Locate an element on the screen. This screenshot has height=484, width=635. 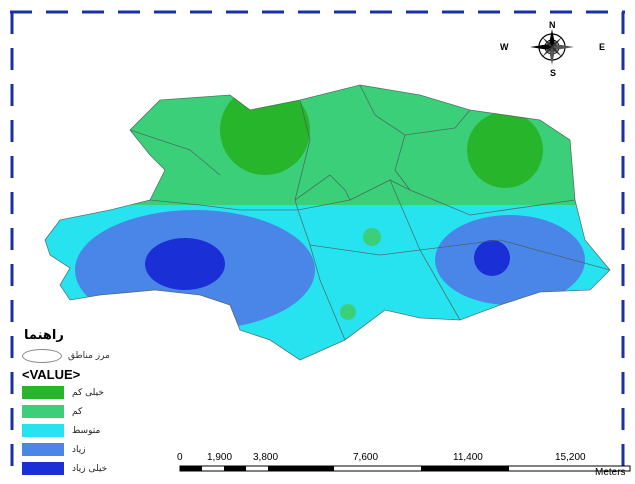
scale-labels: 0 1,900 3,800 7,600 11,400 15,200 Meters is located at coordinates (400, 465).